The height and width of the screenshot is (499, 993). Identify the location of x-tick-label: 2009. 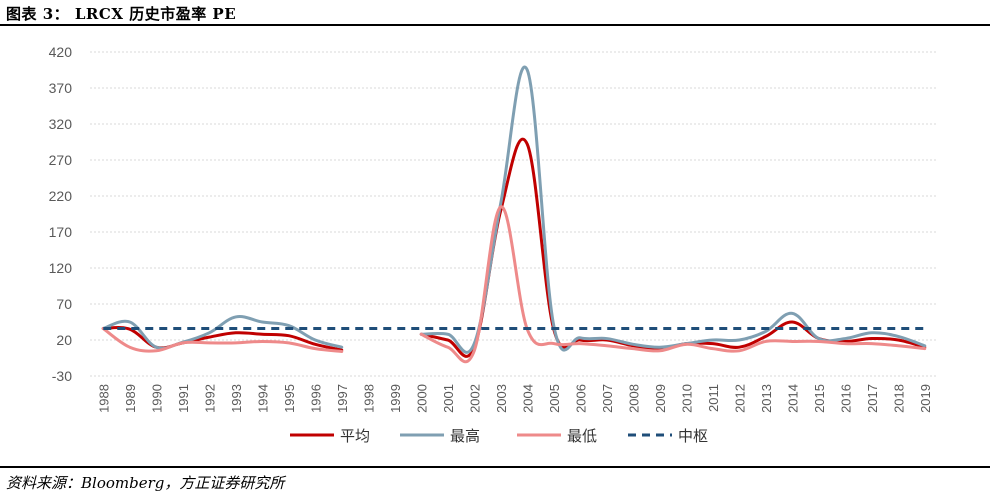
(660, 398).